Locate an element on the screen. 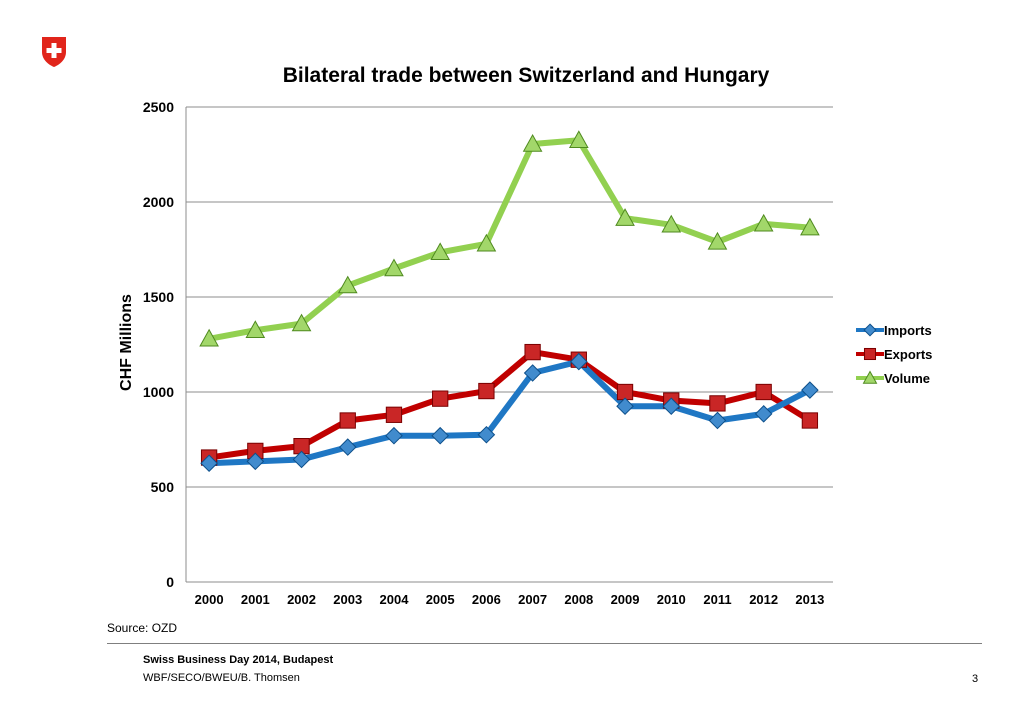 This screenshot has width=1023, height=708. y-tick-label: 1000 is located at coordinates (158, 392).